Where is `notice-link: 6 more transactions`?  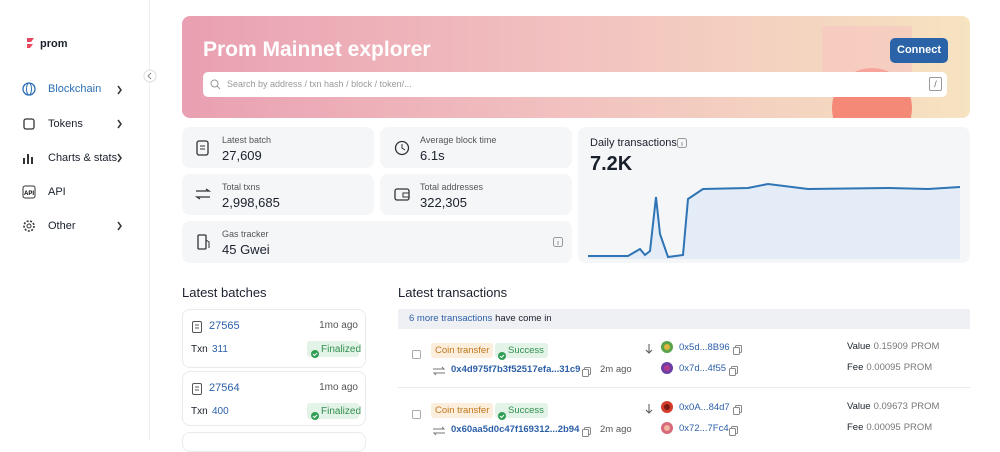 notice-link: 6 more transactions is located at coordinates (451, 318).